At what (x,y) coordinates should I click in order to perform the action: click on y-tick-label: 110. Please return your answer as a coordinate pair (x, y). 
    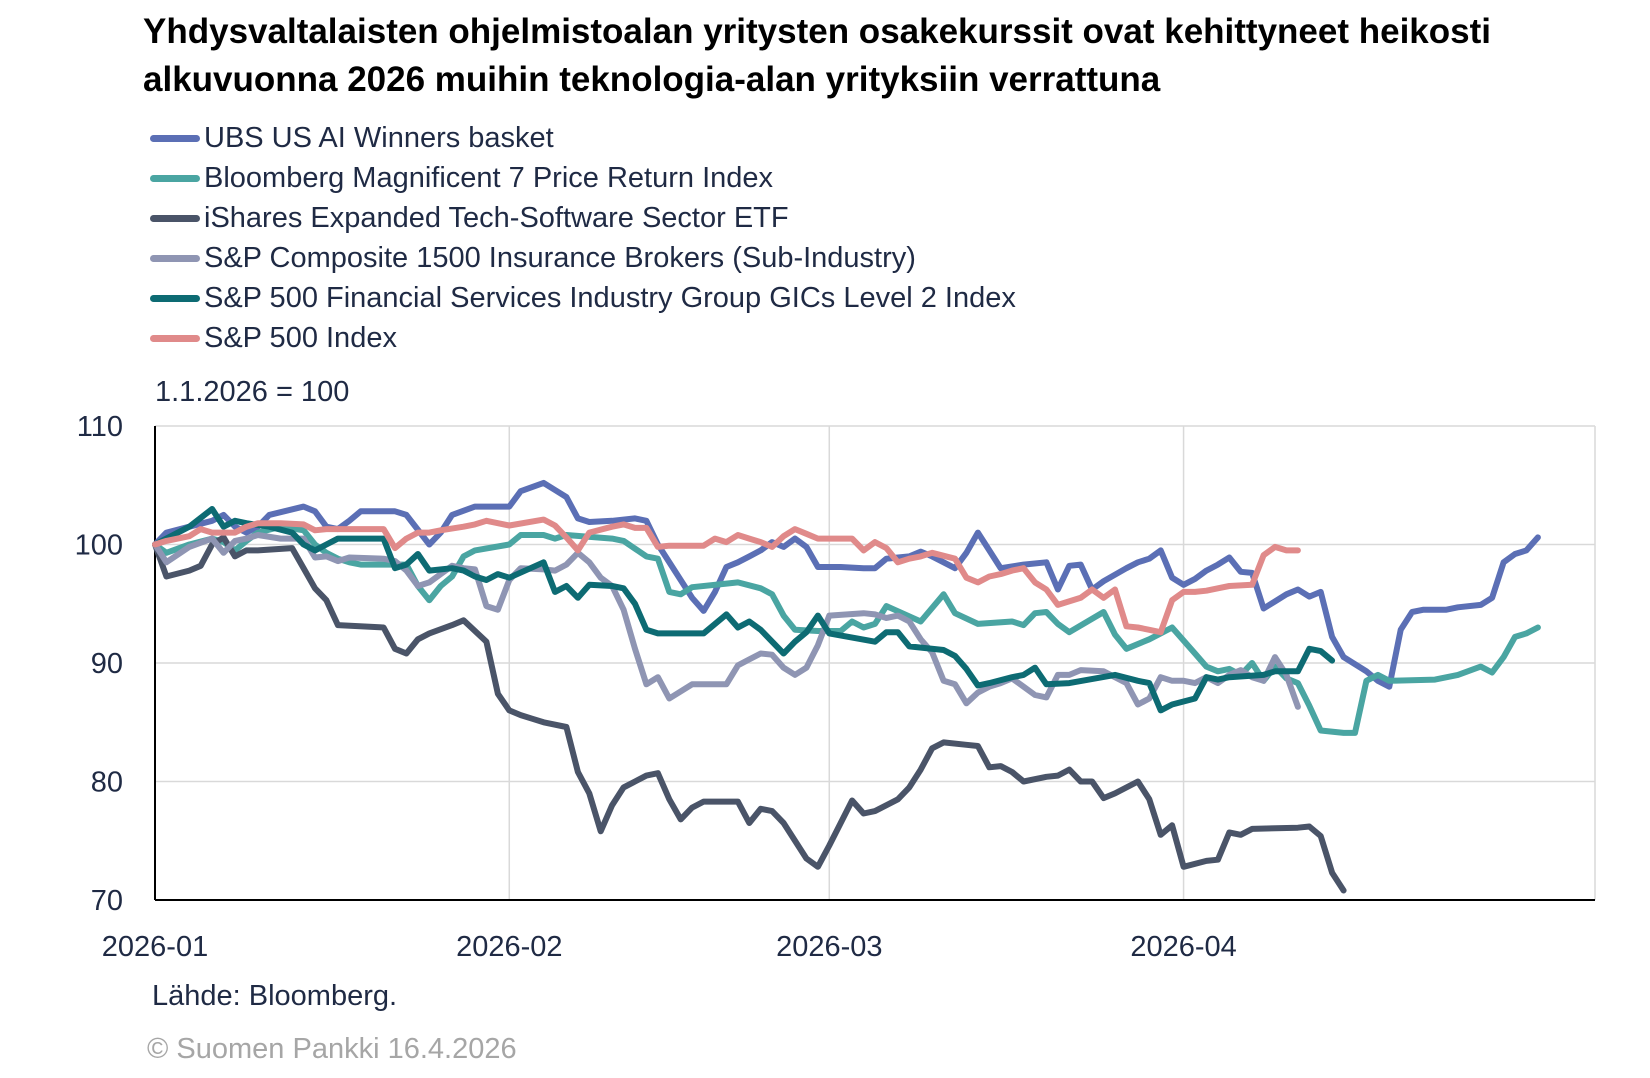
    Looking at the image, I should click on (100, 427).